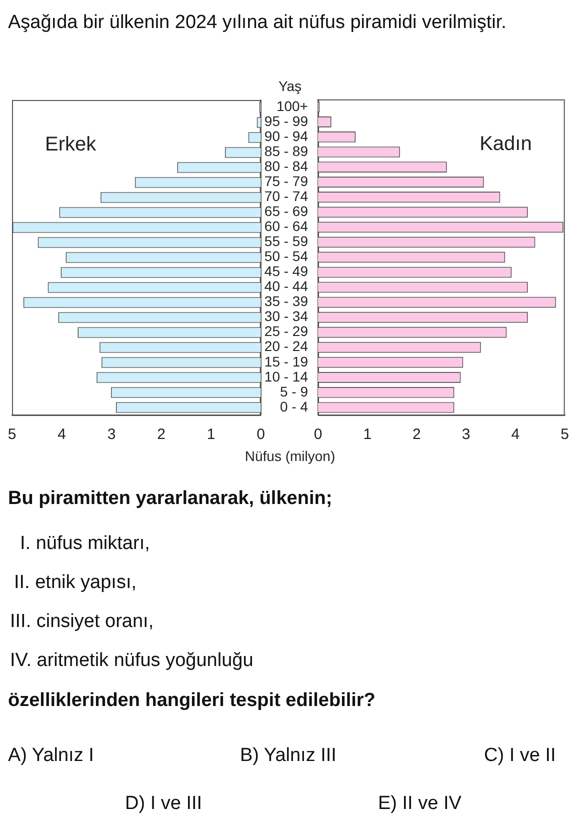  I want to click on chart-title: Aşağıda bir ülkenin 2024 yılına ait nüfus piramidi verilmiştir., so click(258, 23).